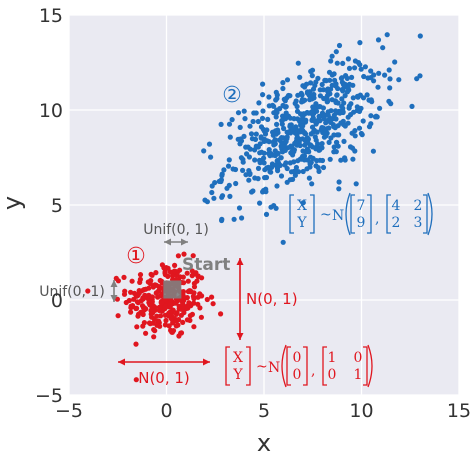 The width and height of the screenshot is (474, 457). I want to click on cov-01: 2, so click(418, 206).